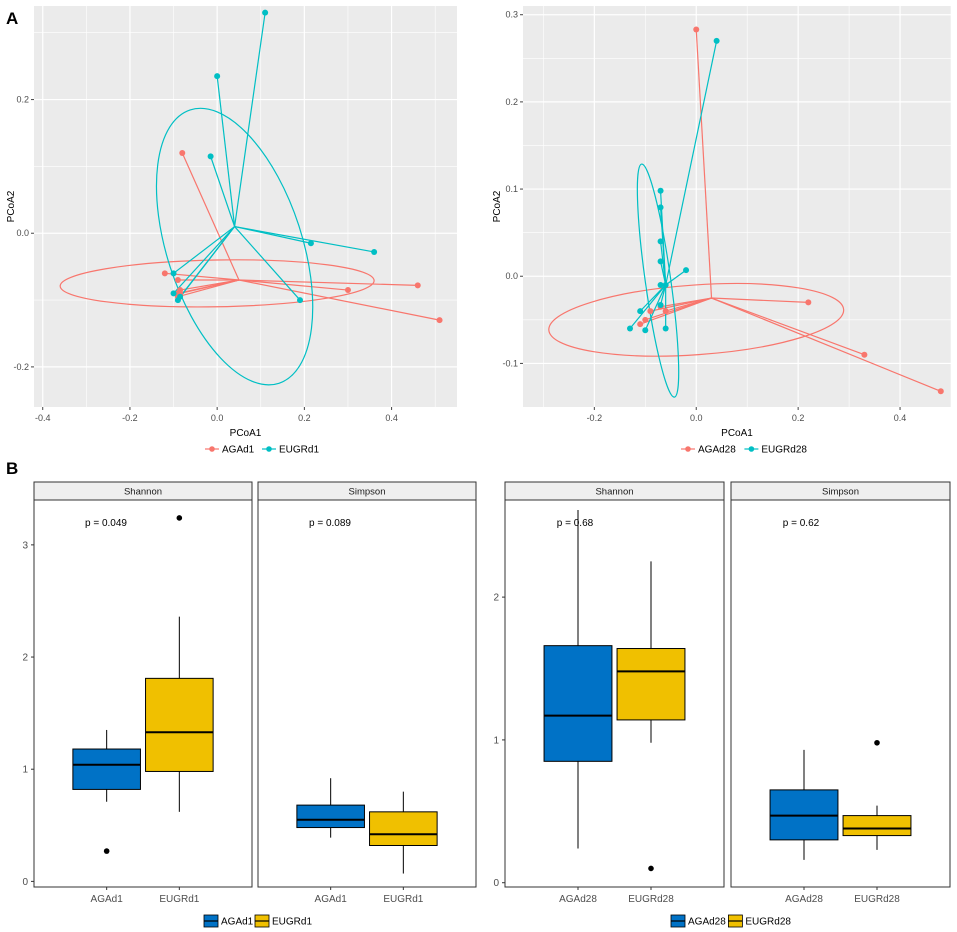 This screenshot has height=932, width=957. What do you see at coordinates (12, 468) in the screenshot?
I see `panel-label-b: B` at bounding box center [12, 468].